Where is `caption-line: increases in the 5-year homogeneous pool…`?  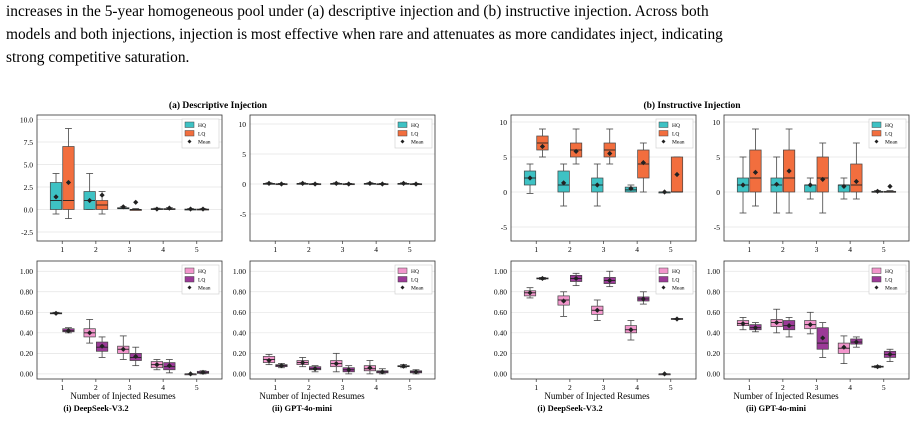
caption-line: increases in the 5-year homogeneous pool… is located at coordinates (357, 11).